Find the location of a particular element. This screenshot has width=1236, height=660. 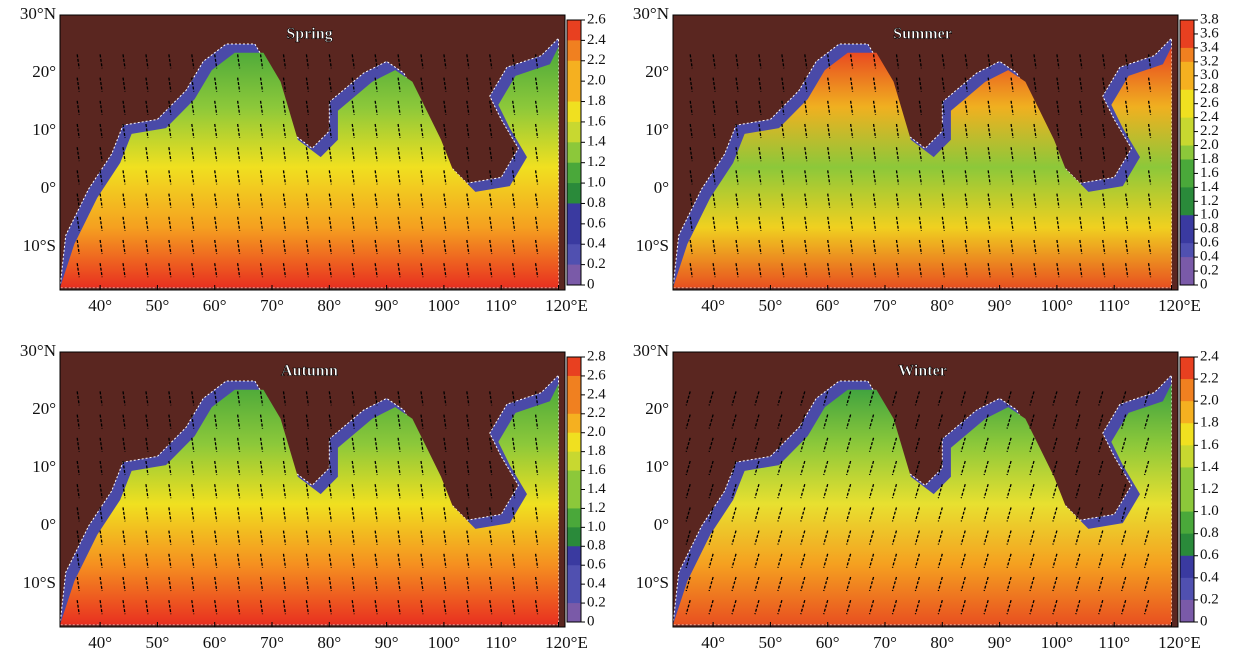

colorbar-label: 2.6 is located at coordinates (1209, 103).